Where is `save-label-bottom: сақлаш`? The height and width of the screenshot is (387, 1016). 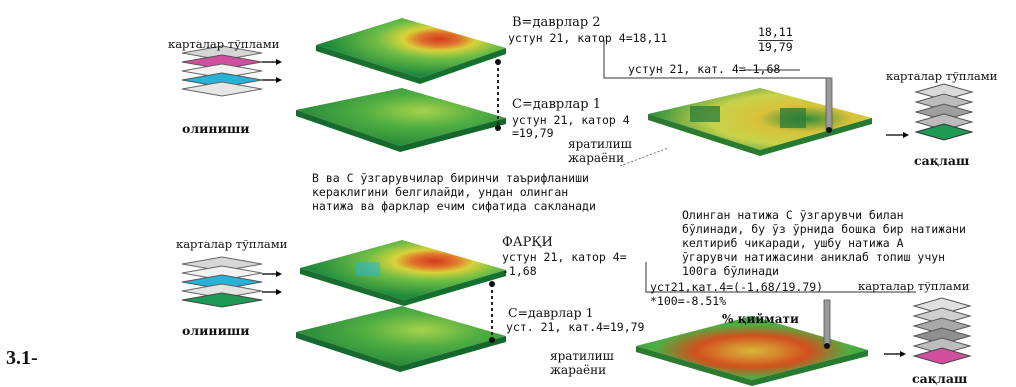
save-label-bottom: сақлаш is located at coordinates (940, 378).